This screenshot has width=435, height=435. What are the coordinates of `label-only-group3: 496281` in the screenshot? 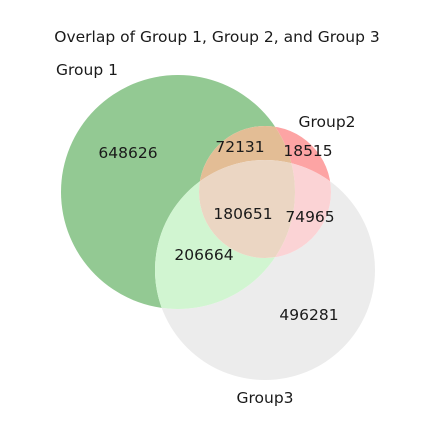 It's located at (308, 315).